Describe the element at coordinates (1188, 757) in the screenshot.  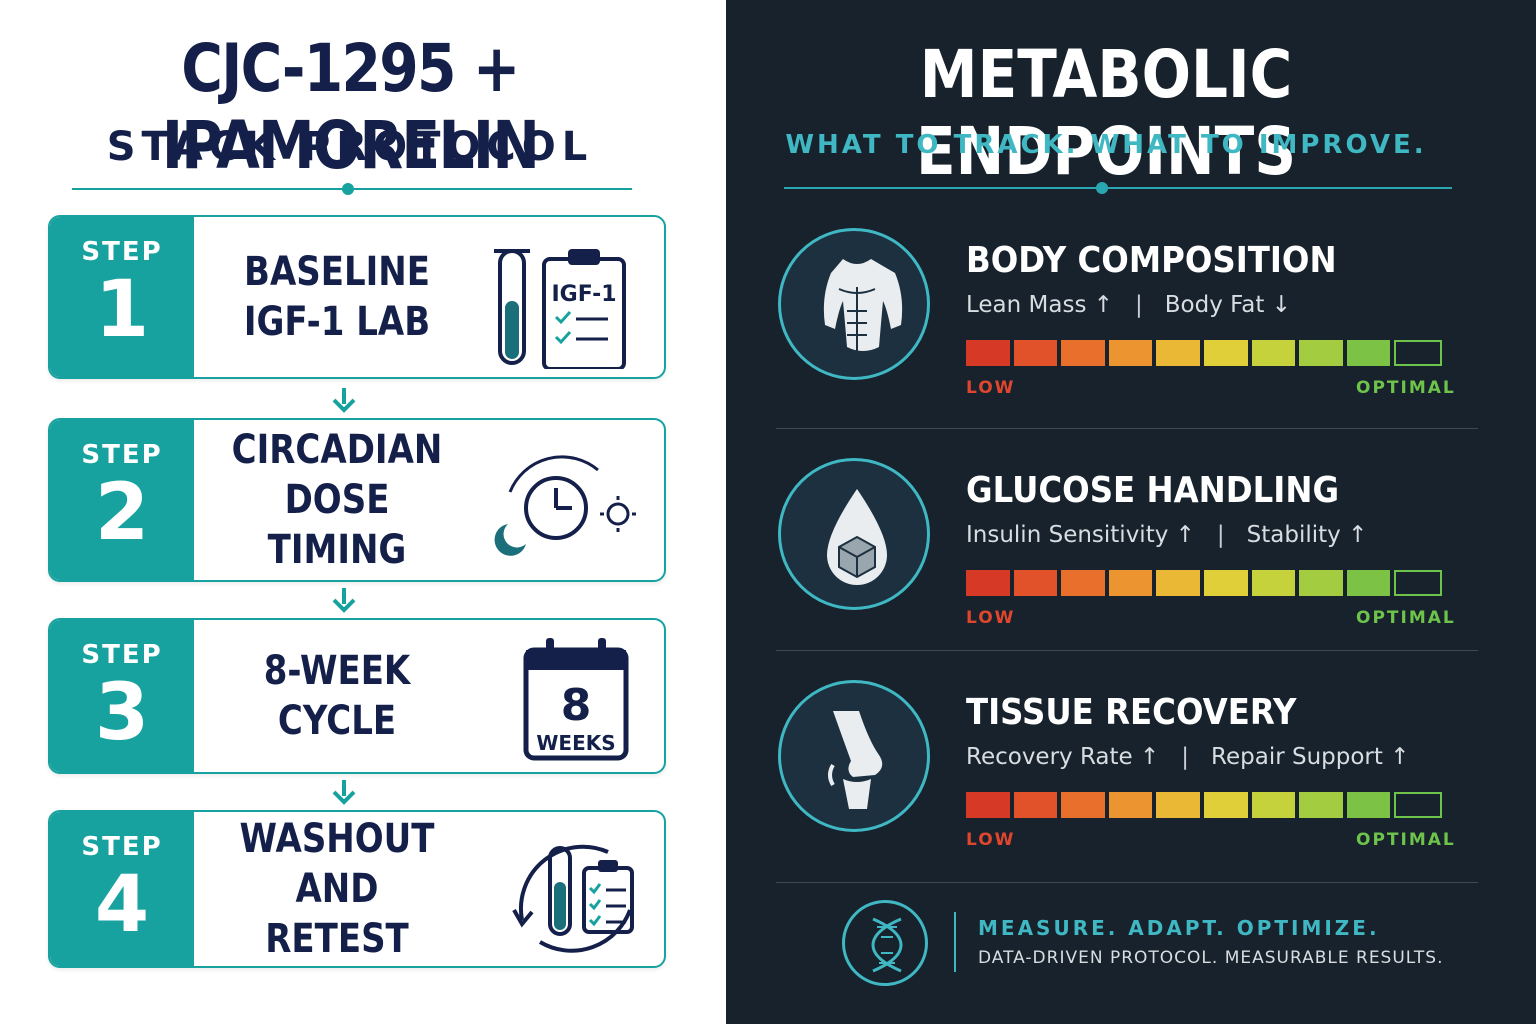
I see `metric-subtext: Recovery Rate ↑ | Repair Support ↑` at that location.